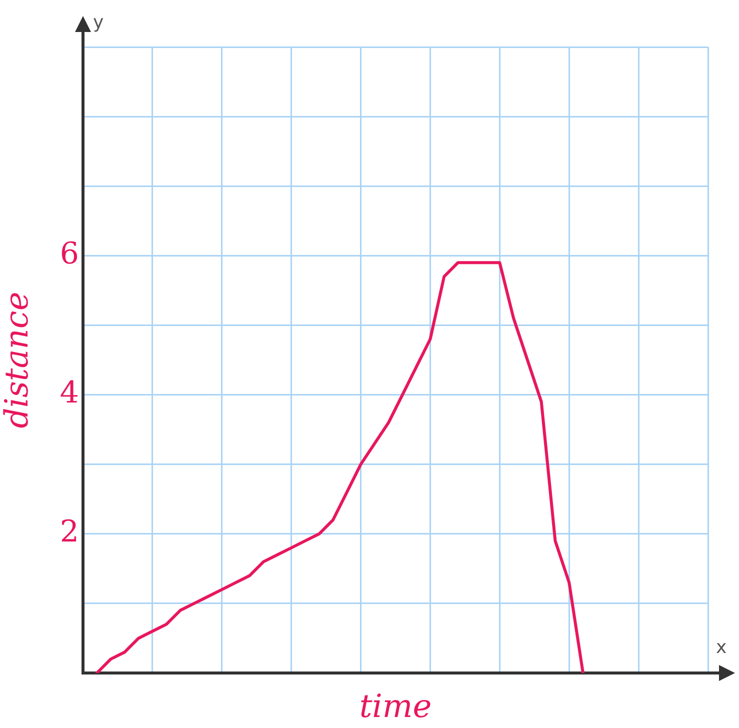 The width and height of the screenshot is (739, 728). What do you see at coordinates (69, 532) in the screenshot?
I see `y-tick-label: 2` at bounding box center [69, 532].